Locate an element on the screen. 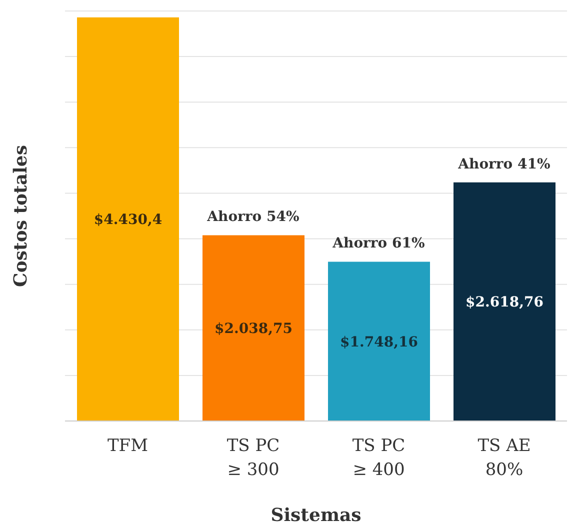  y-axis-title: Costos totales is located at coordinates (21, 216).